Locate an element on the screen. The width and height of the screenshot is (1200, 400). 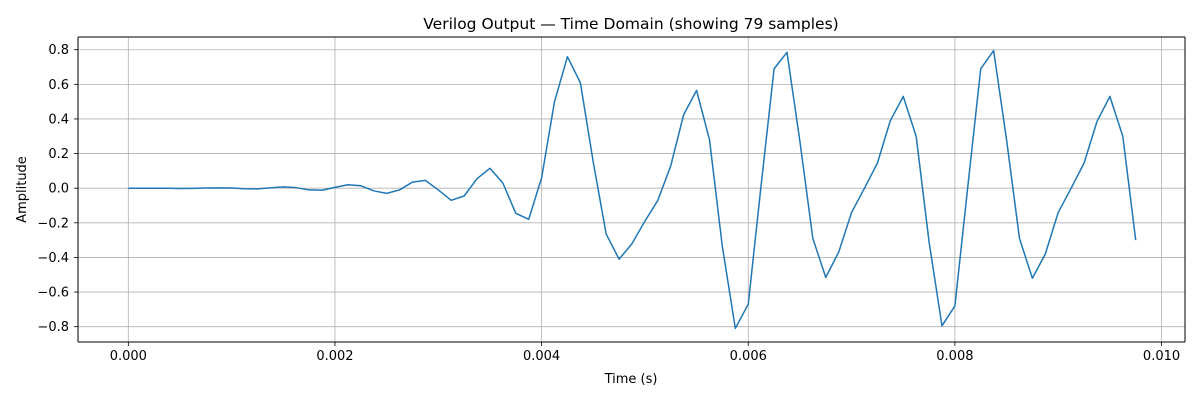
y-tick-label: −0.8 is located at coordinates (53, 327).